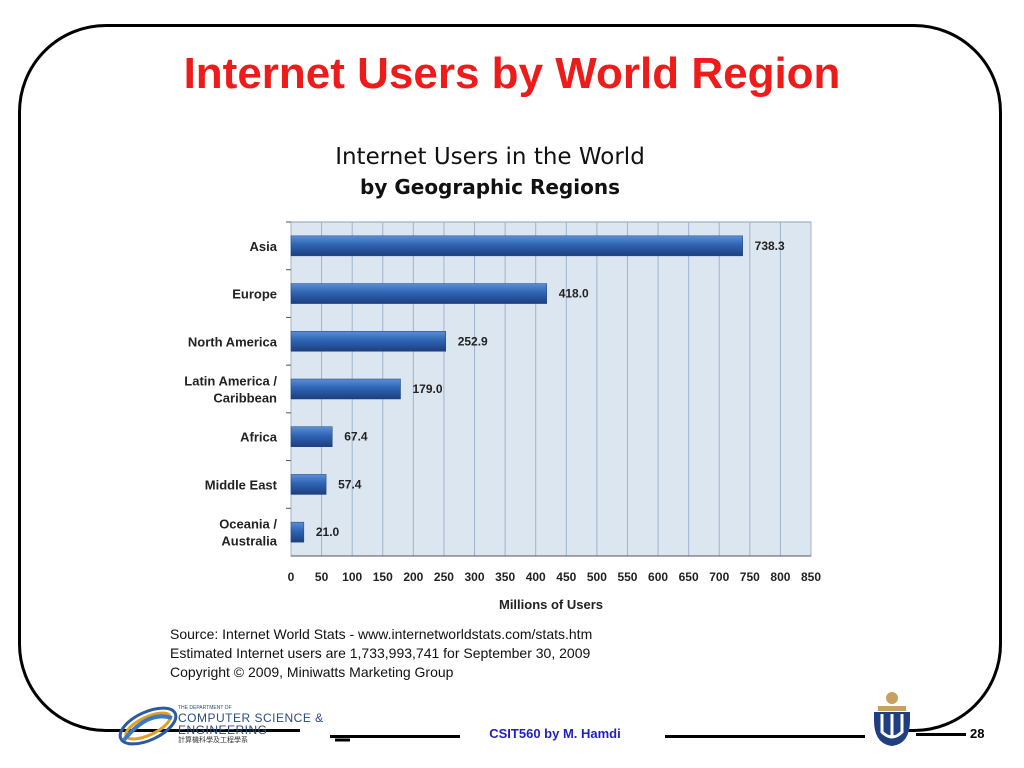 This screenshot has width=1024, height=768. Describe the element at coordinates (254, 294) in the screenshot. I see `category-label: Europe` at that location.